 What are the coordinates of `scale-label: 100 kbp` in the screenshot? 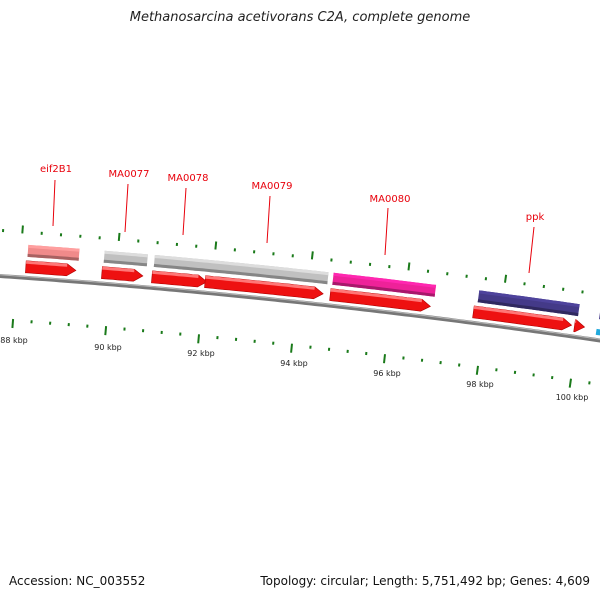 It's located at (572, 397).